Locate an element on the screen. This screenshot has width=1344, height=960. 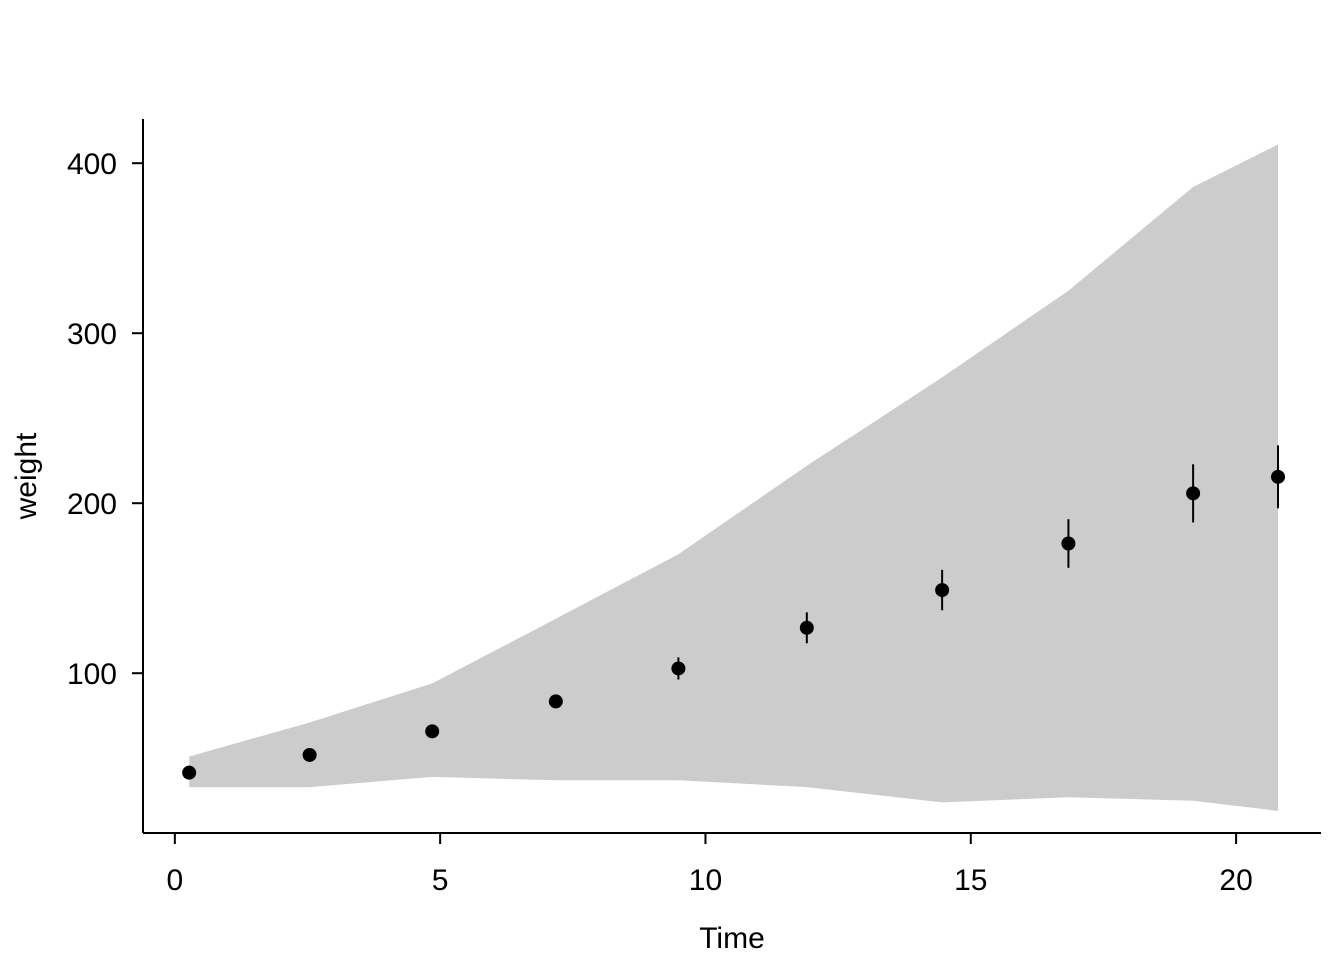
x-tick-label: 20 is located at coordinates (1235, 880).